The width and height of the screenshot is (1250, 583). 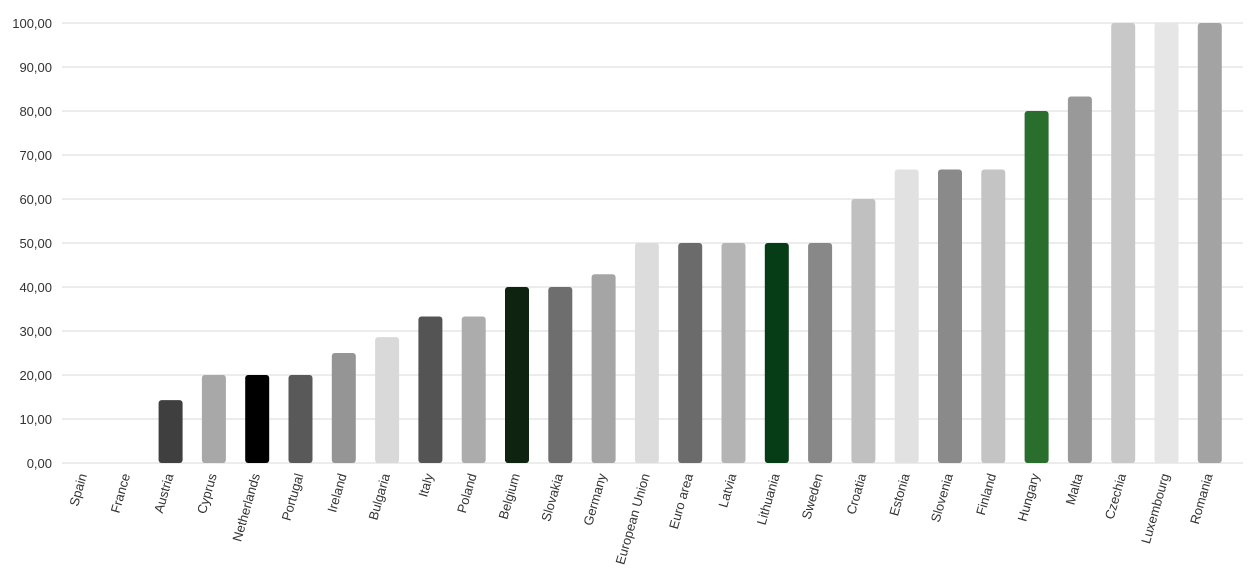 What do you see at coordinates (768, 499) in the screenshot?
I see `x-category-label: Lithuania` at bounding box center [768, 499].